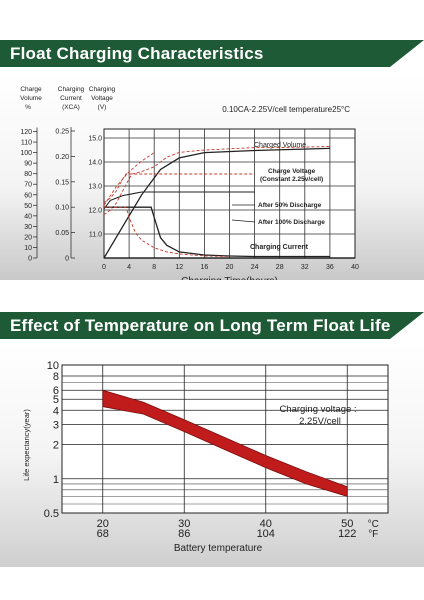 This screenshot has width=424, height=600. Describe the element at coordinates (95, 163) in the screenshot. I see `voltage-tick-label: 14.0` at that location.